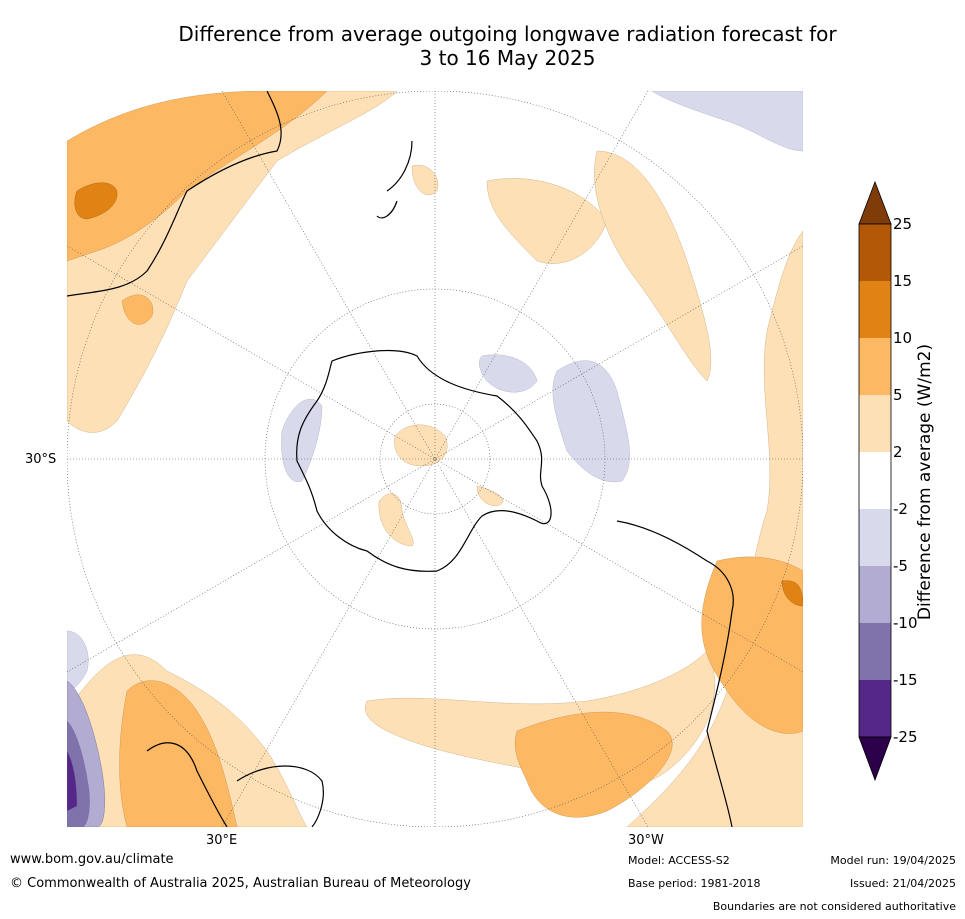  What do you see at coordinates (903, 281) in the screenshot?
I see `colorbar-tick-label: 15` at bounding box center [903, 281].